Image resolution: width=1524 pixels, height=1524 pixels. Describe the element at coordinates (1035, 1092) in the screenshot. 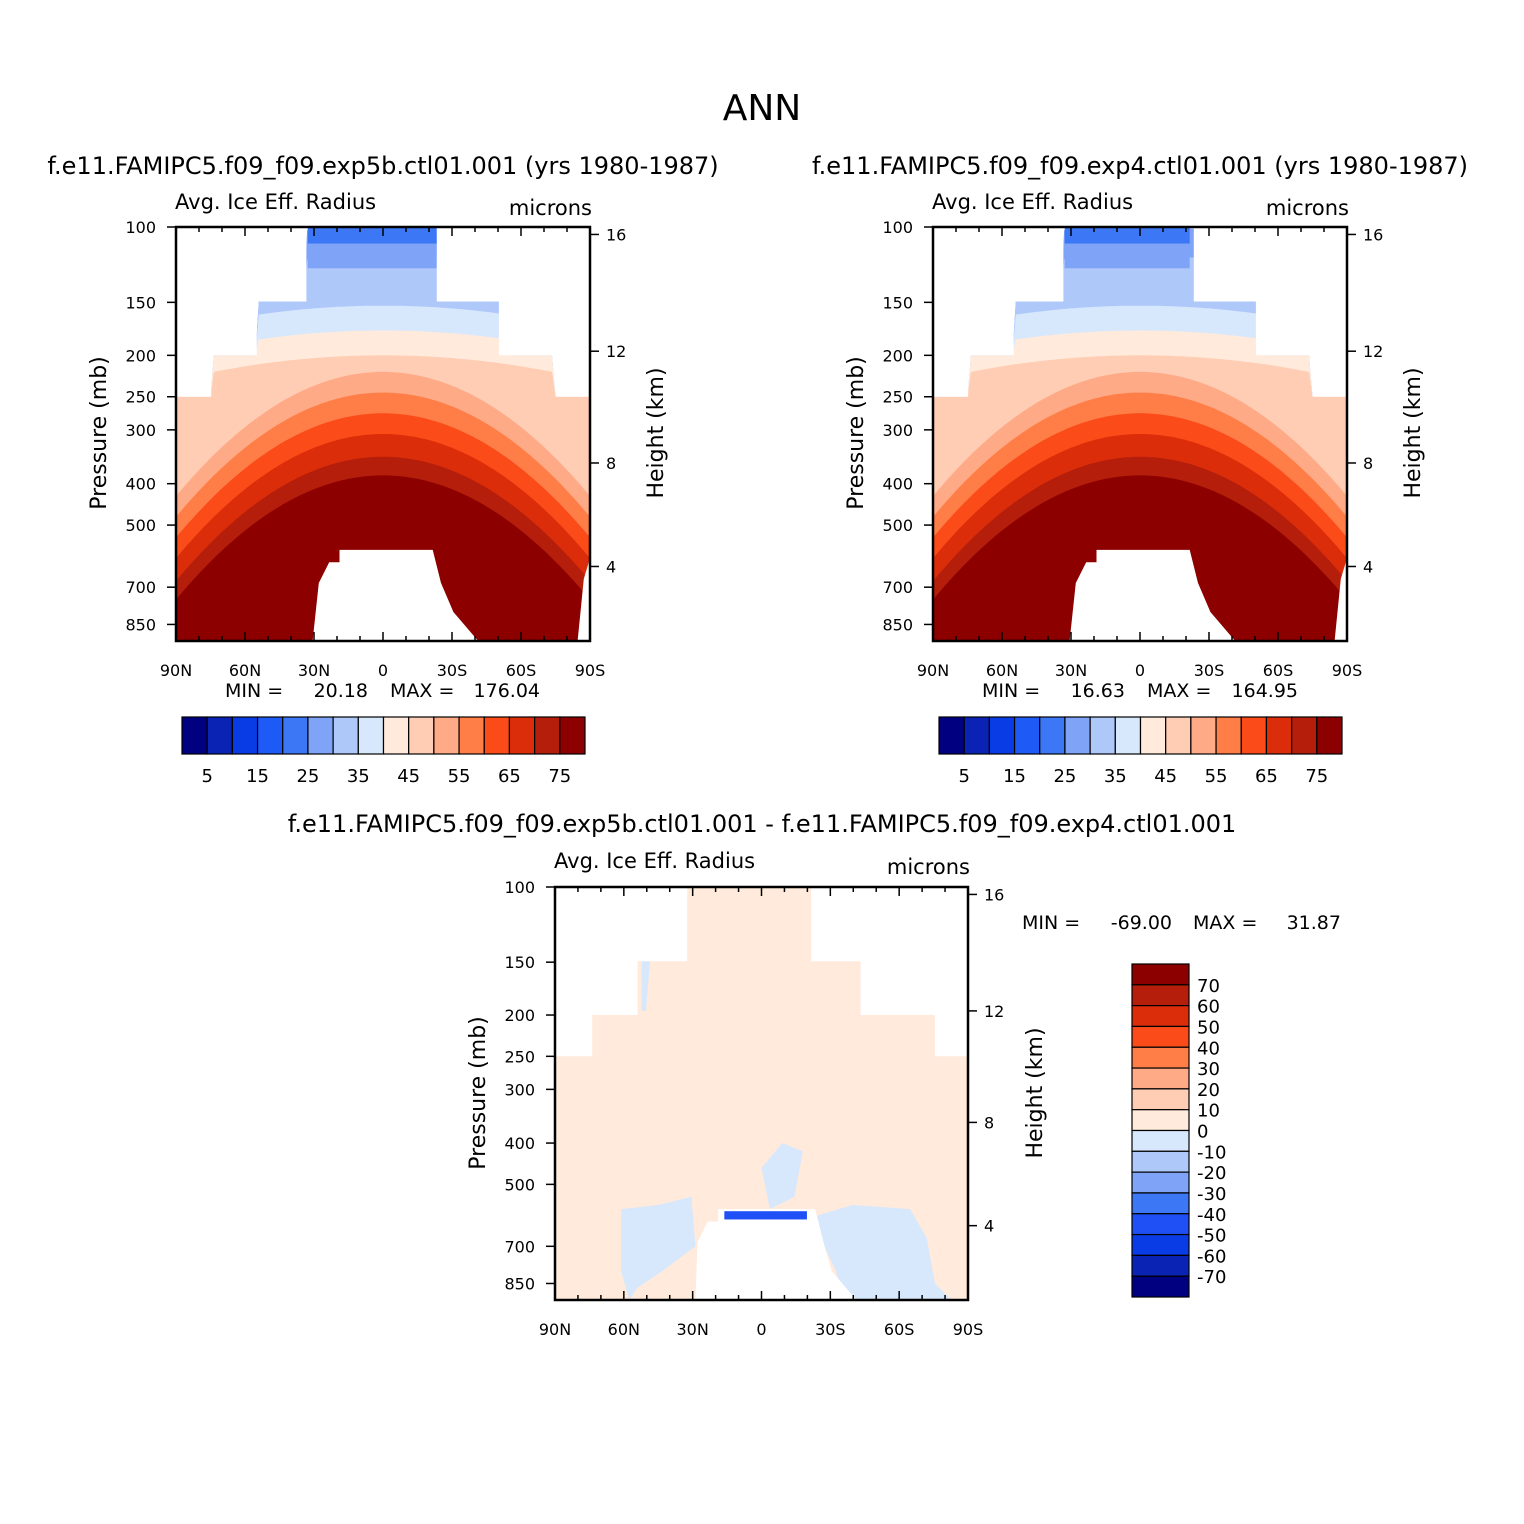

I see `y2-axis-title: Height (km)` at that location.